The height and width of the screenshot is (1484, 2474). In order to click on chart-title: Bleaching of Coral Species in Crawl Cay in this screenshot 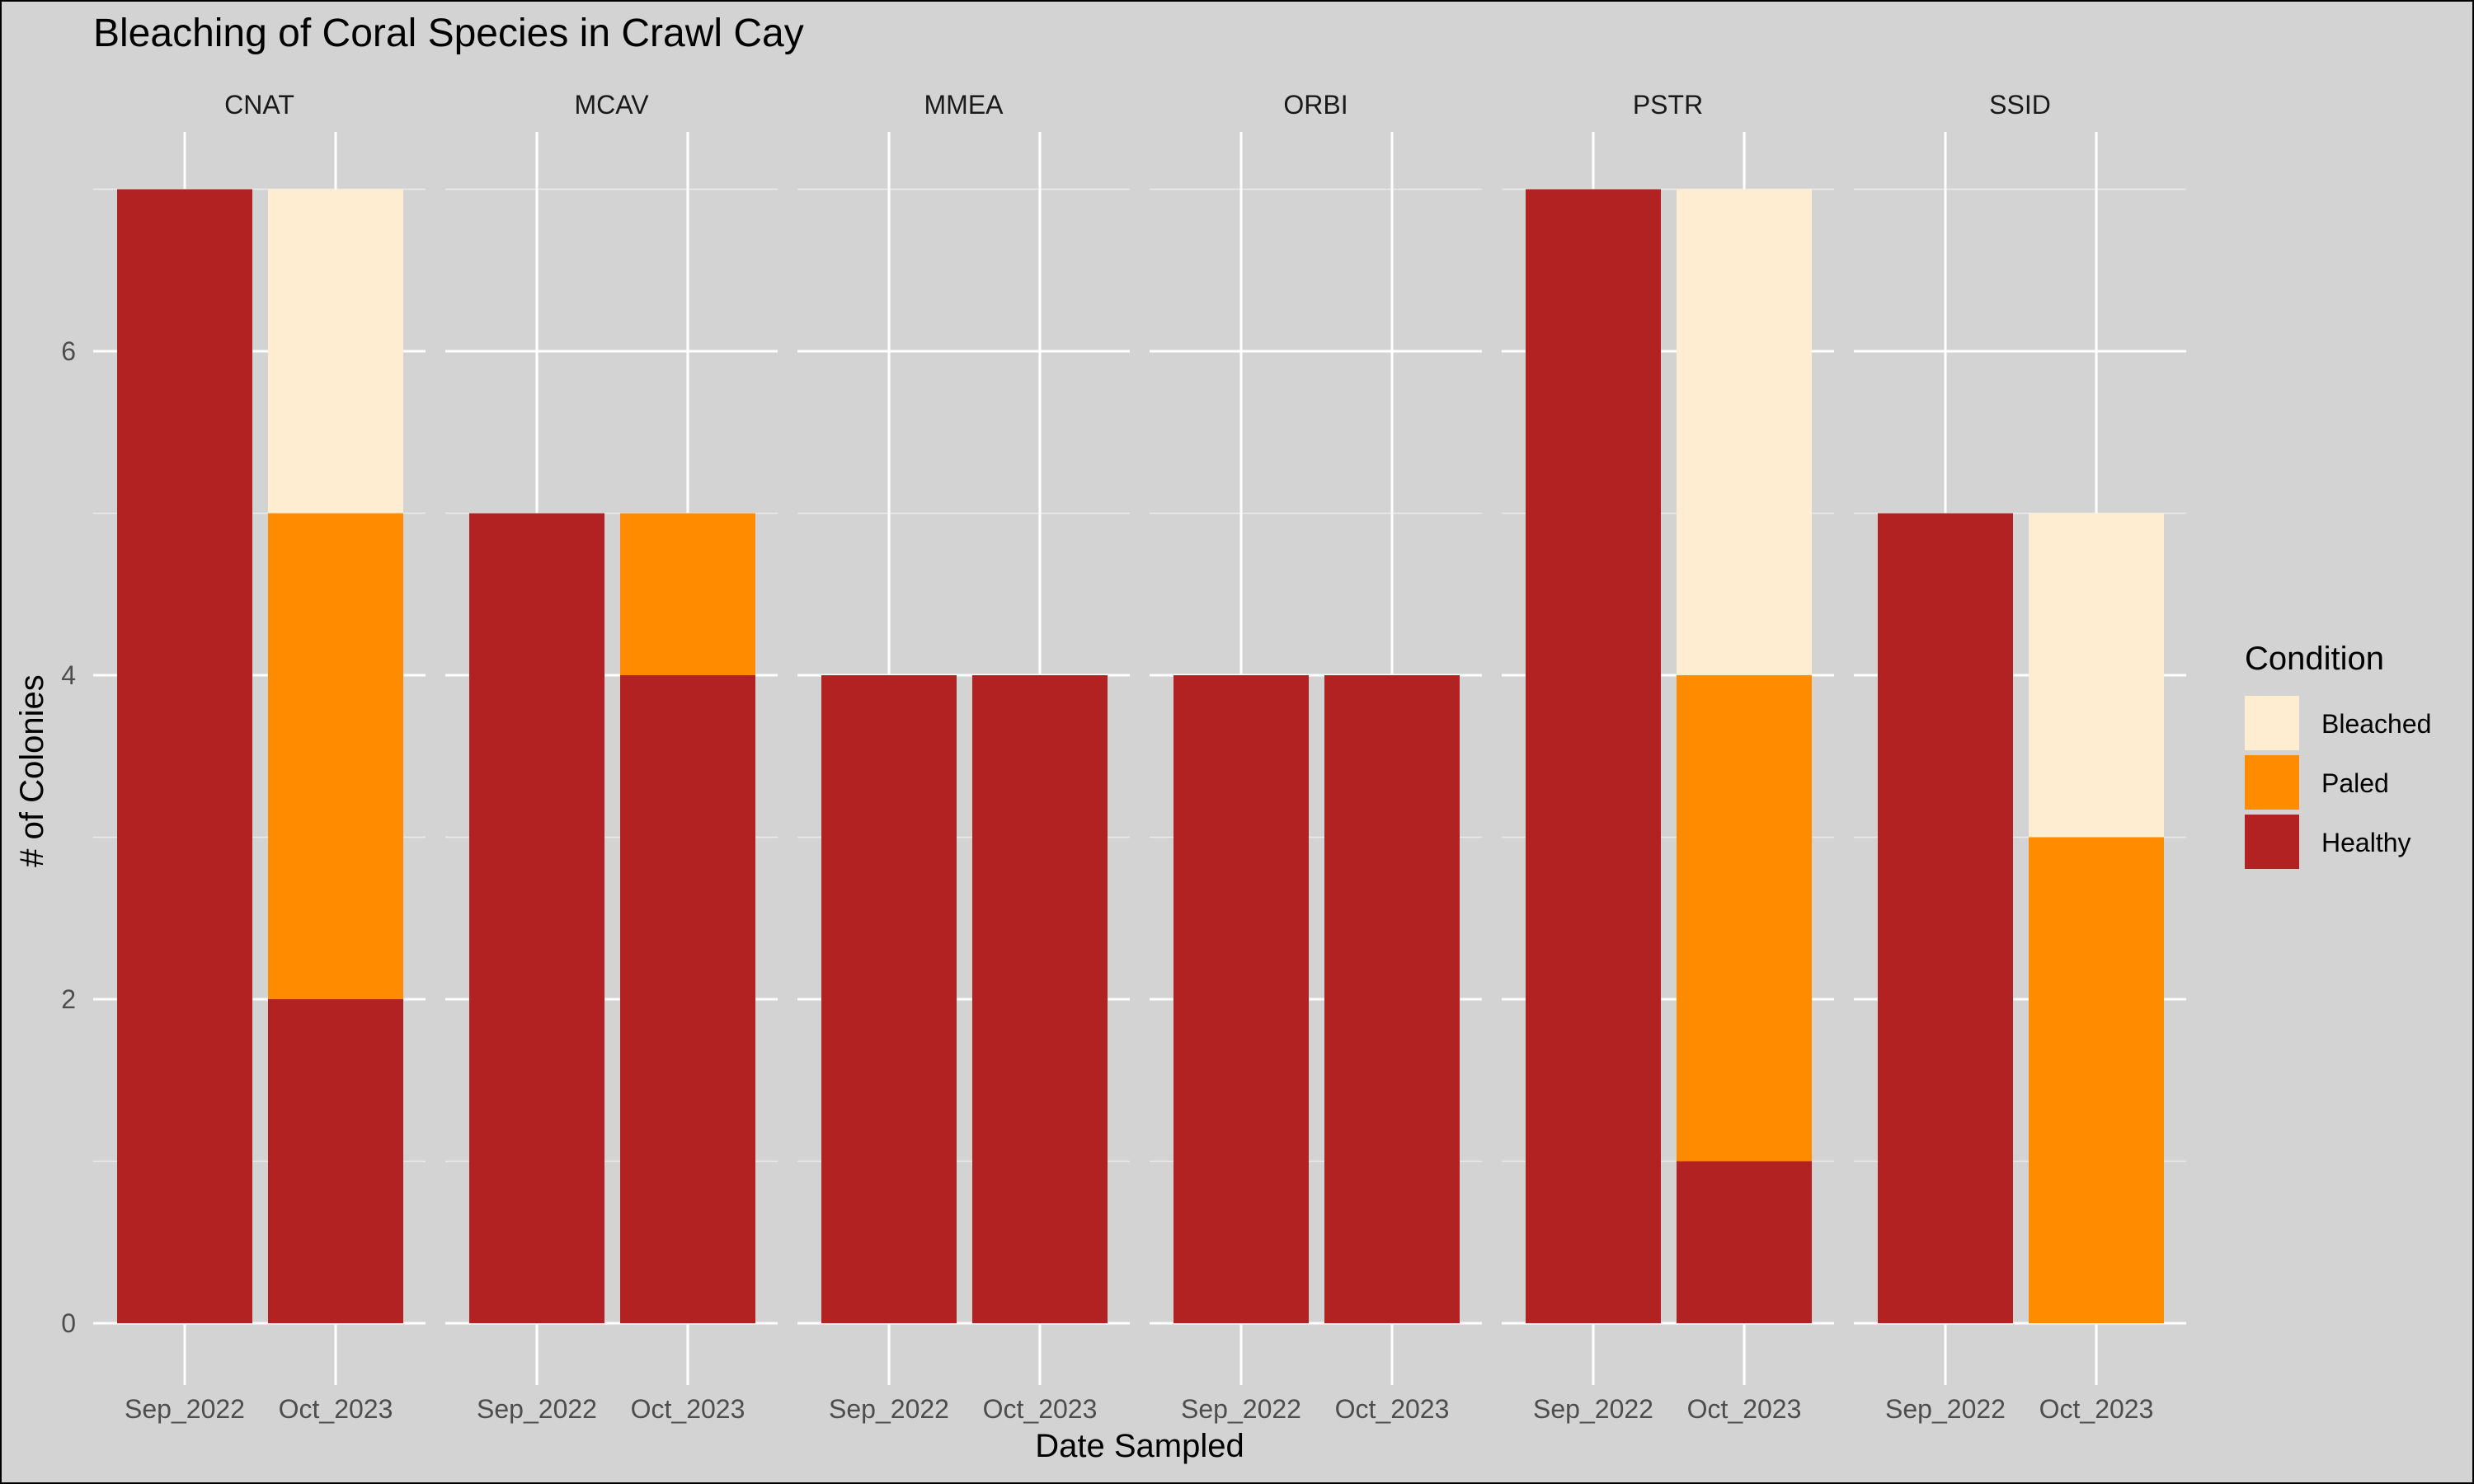, I will do `click(448, 33)`.